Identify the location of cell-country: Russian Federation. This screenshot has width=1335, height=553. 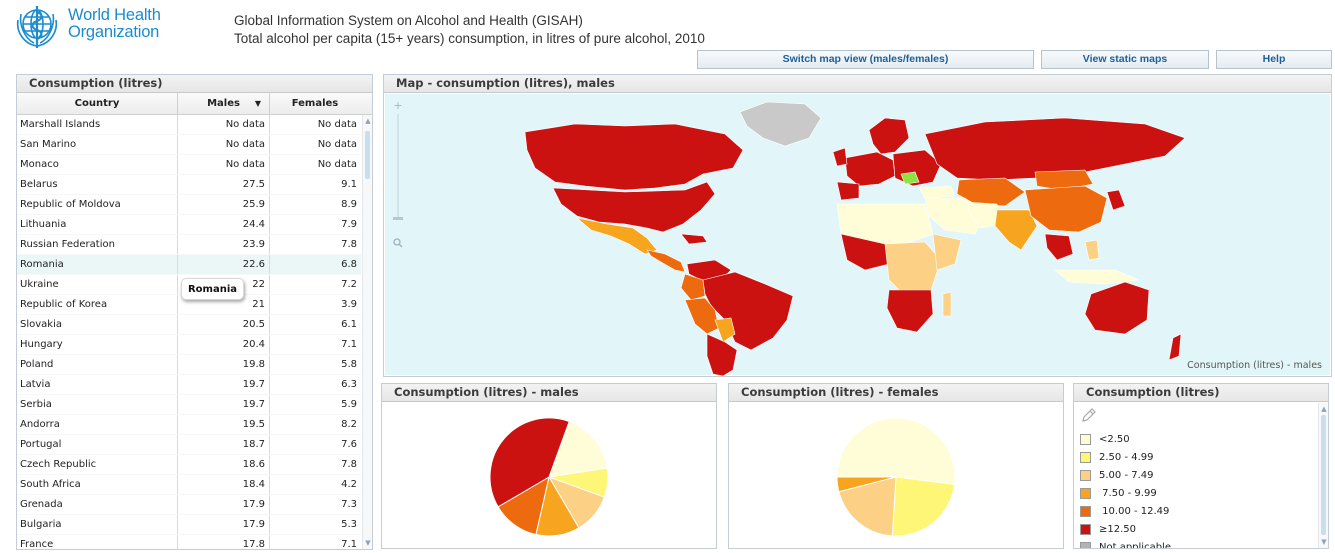
(97, 244).